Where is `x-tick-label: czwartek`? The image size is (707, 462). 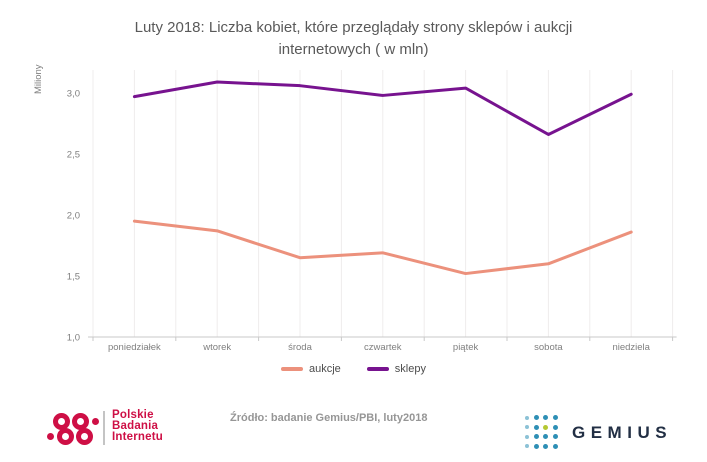 x-tick-label: czwartek is located at coordinates (383, 347).